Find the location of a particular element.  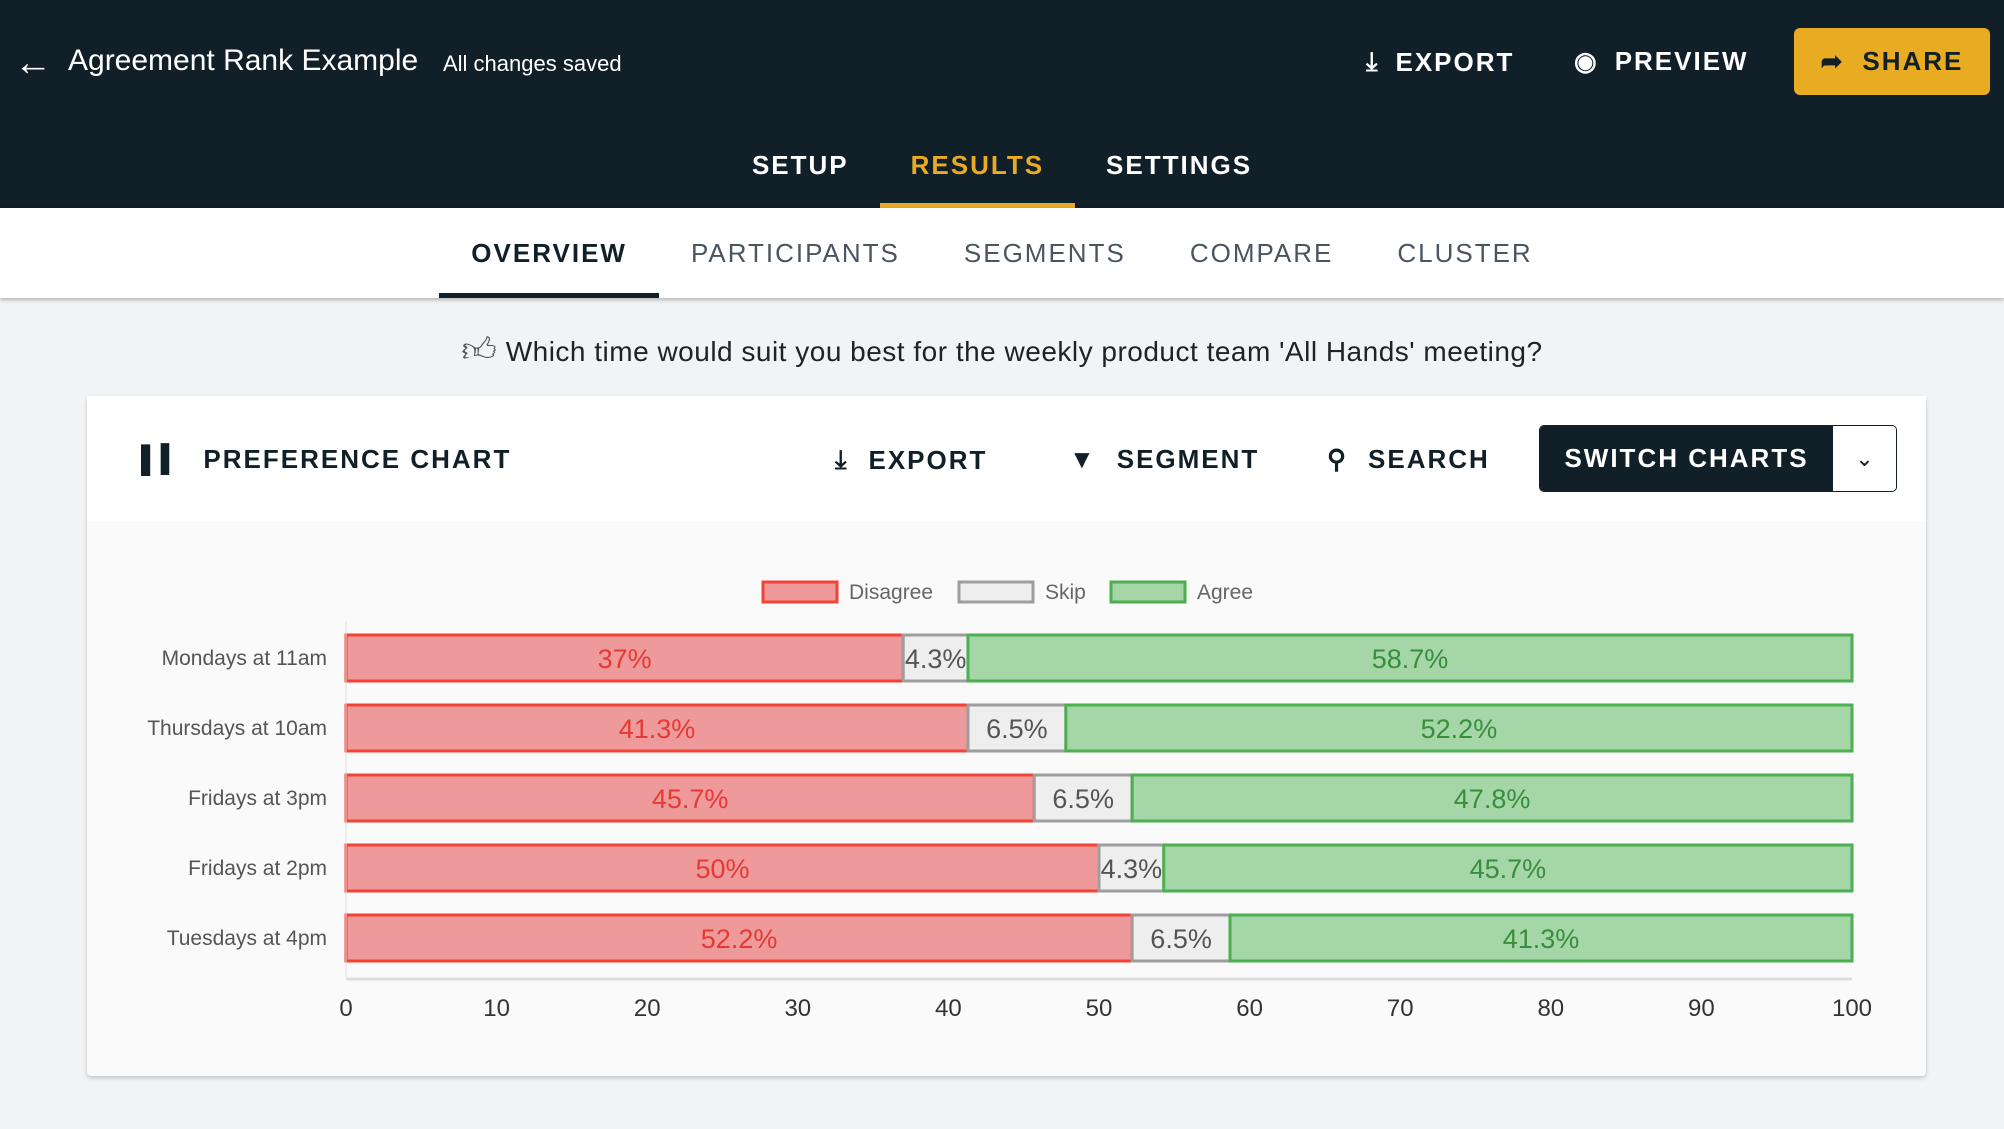

thumbs-up-icon: 👍︎ is located at coordinates (479, 350).